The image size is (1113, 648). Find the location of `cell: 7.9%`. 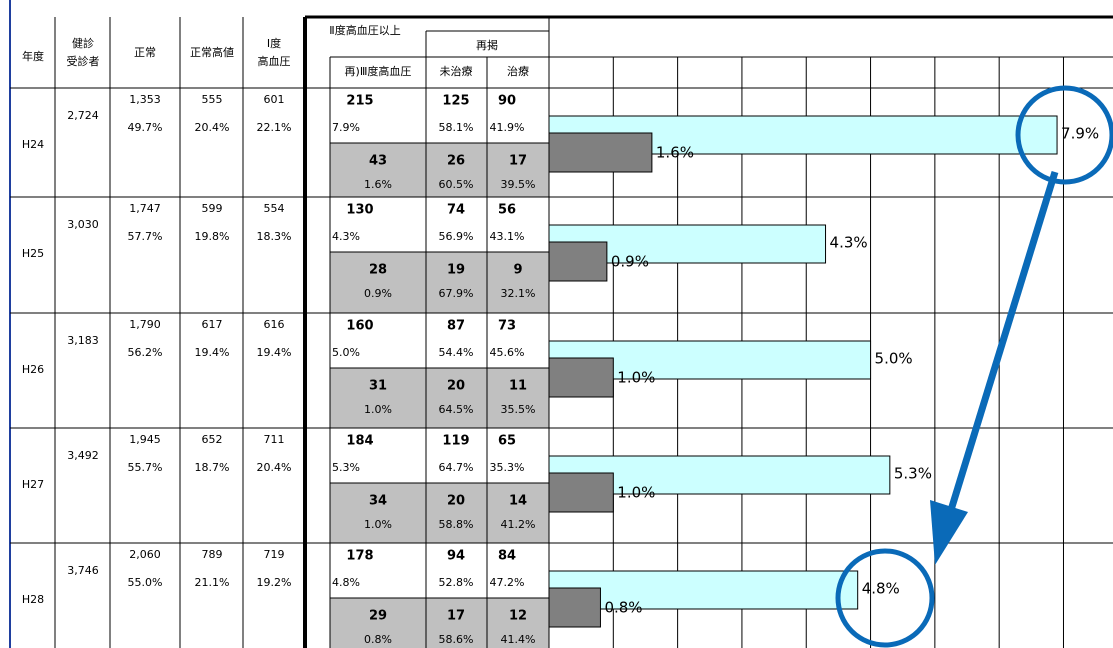

cell: 7.9% is located at coordinates (346, 127).